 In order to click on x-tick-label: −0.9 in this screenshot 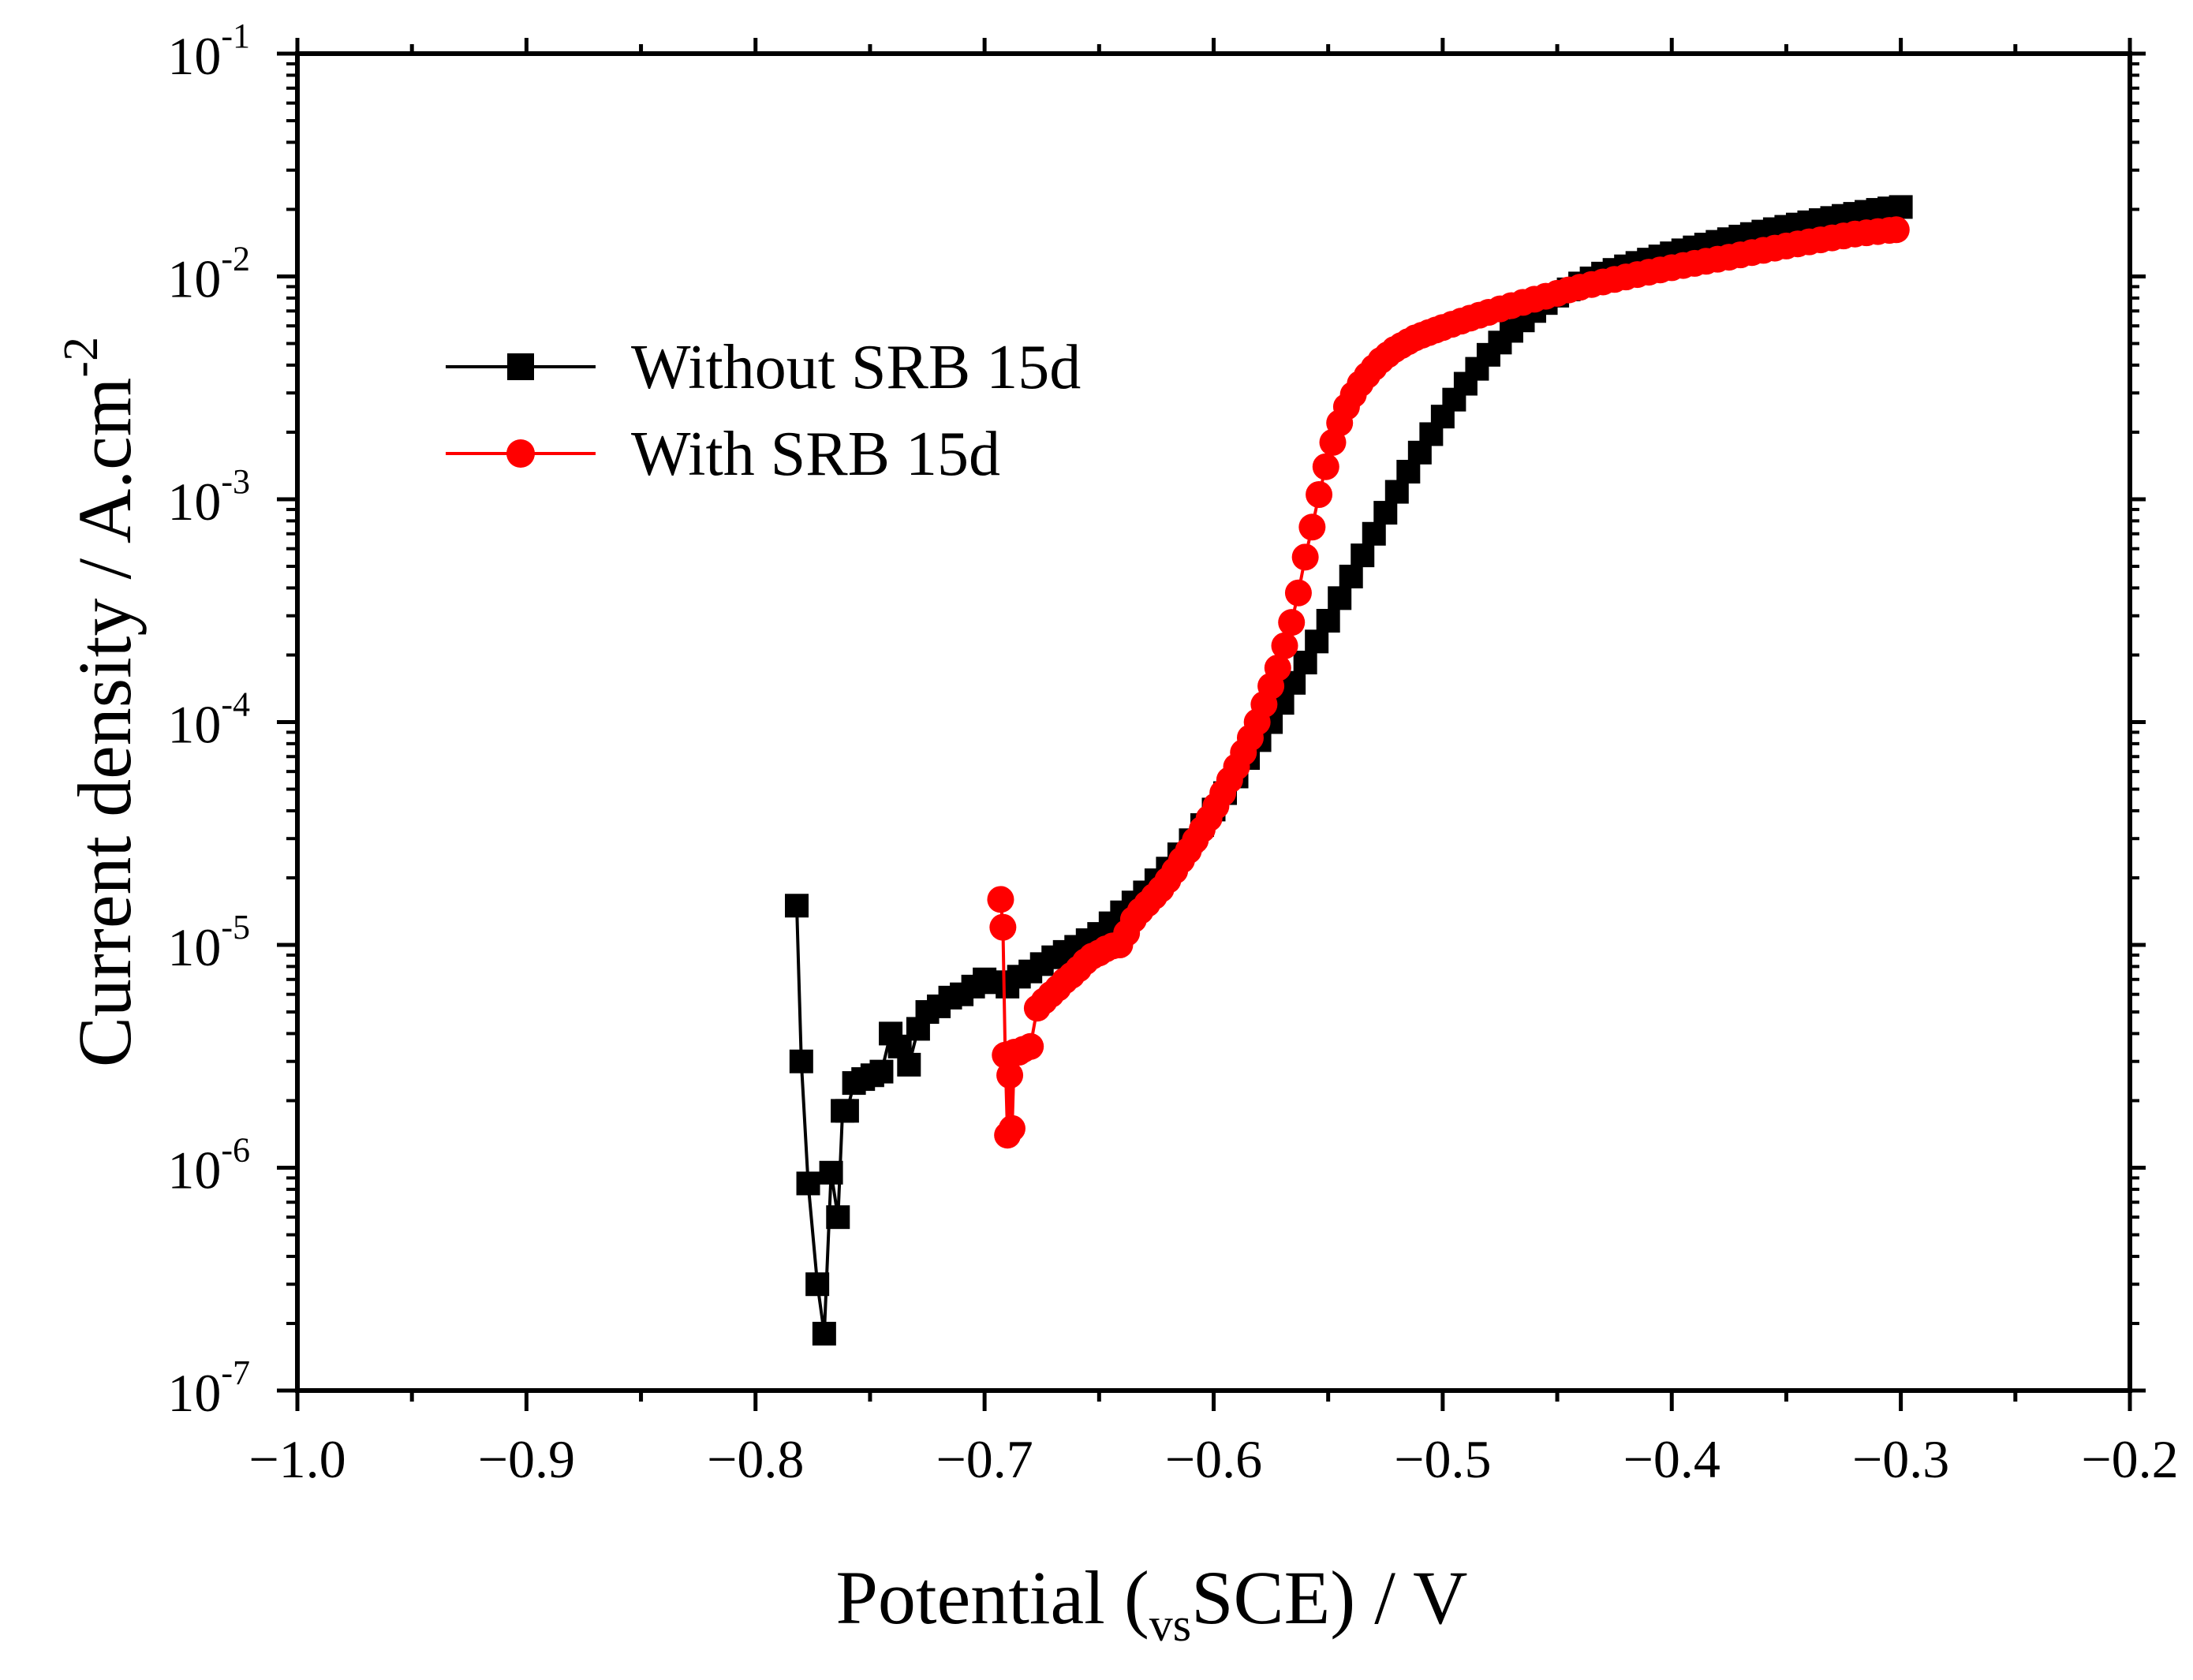, I will do `click(526, 1459)`.